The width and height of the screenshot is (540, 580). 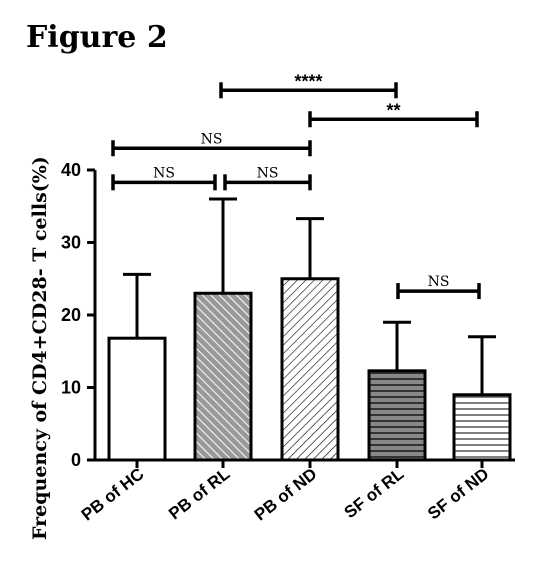 I want to click on sig-bracket: **, so click(x=393, y=114).